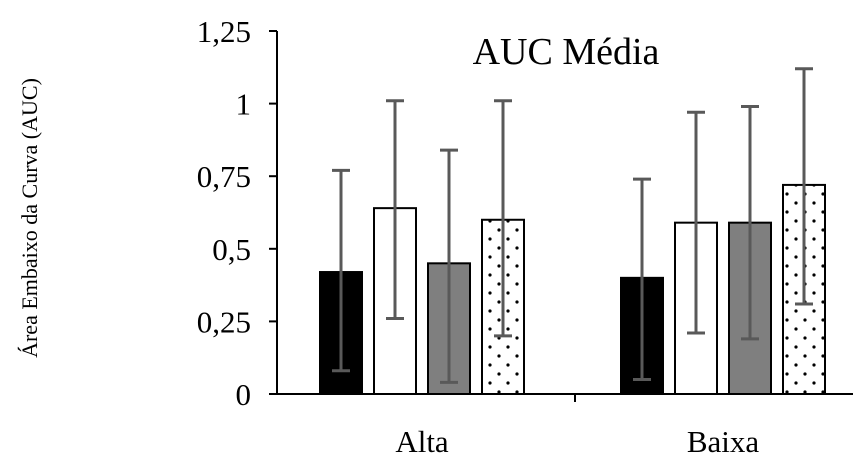  Describe the element at coordinates (566, 52) in the screenshot. I see `chart-title: AUC Média` at that location.